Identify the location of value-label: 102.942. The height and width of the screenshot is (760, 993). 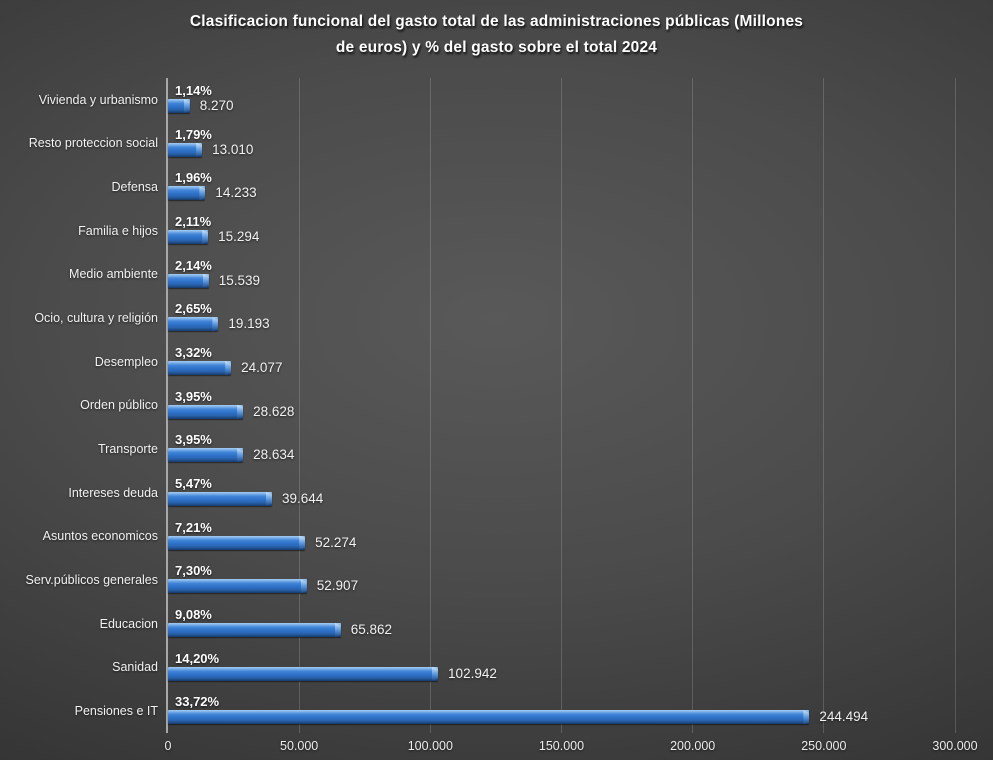
(472, 673).